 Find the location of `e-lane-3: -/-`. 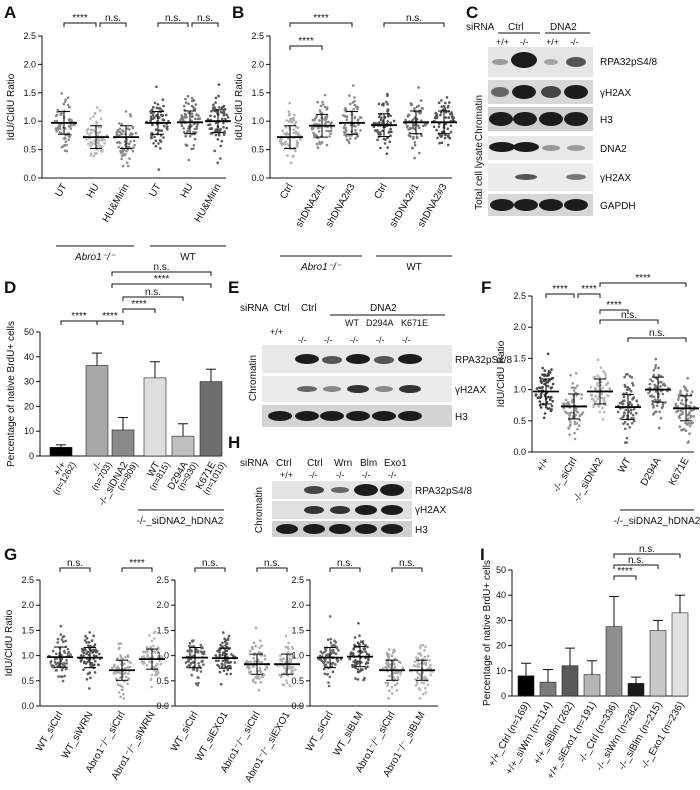

e-lane-3: -/- is located at coordinates (328, 340).